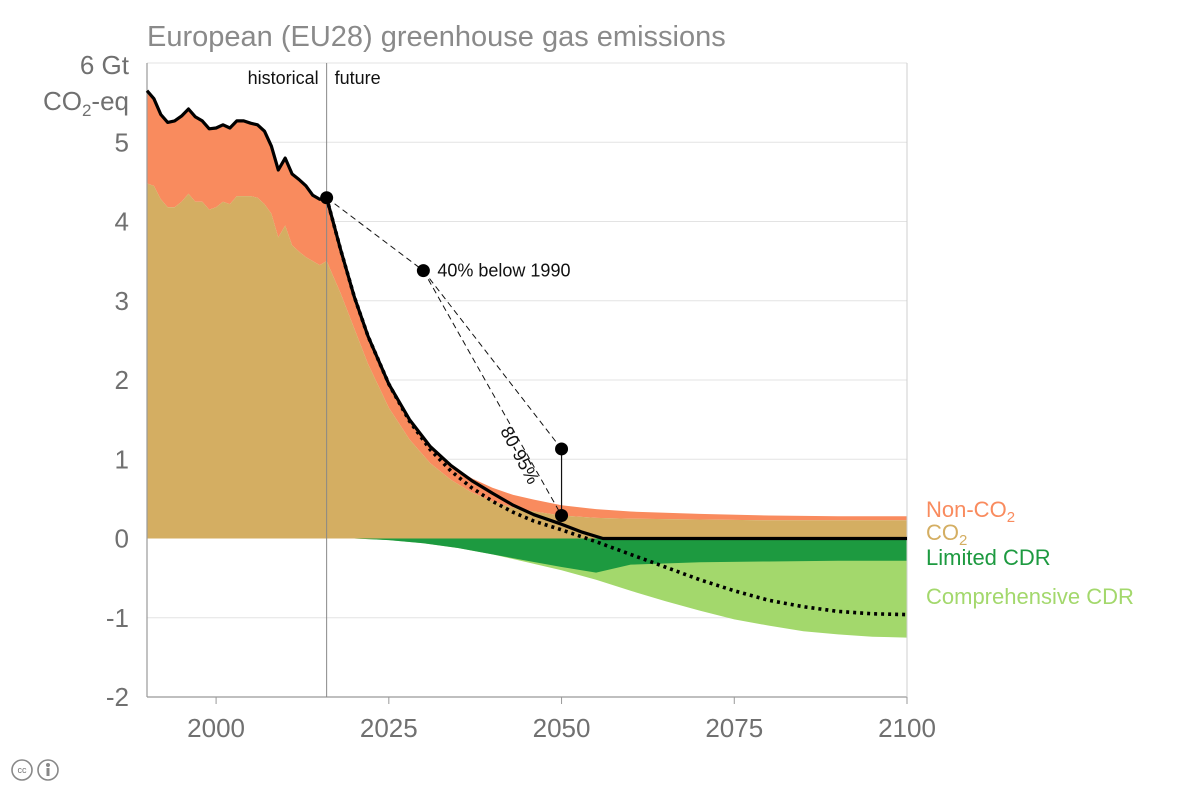 This screenshot has height=800, width=1200. What do you see at coordinates (86, 110) in the screenshot?
I see `y-unit-sub: 2` at bounding box center [86, 110].